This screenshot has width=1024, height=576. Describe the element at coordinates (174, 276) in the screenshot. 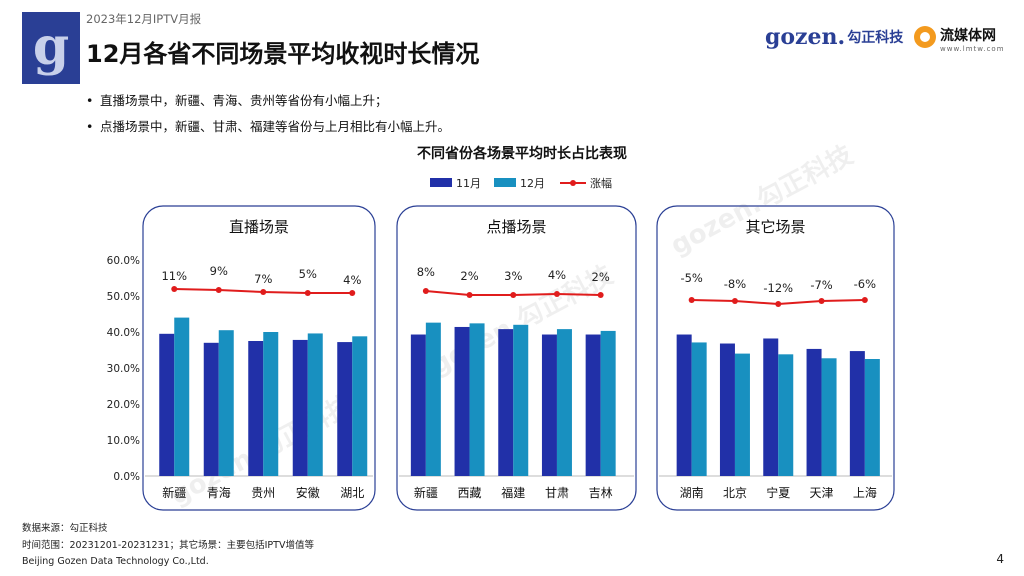

I see `change-data-label: 11%` at that location.